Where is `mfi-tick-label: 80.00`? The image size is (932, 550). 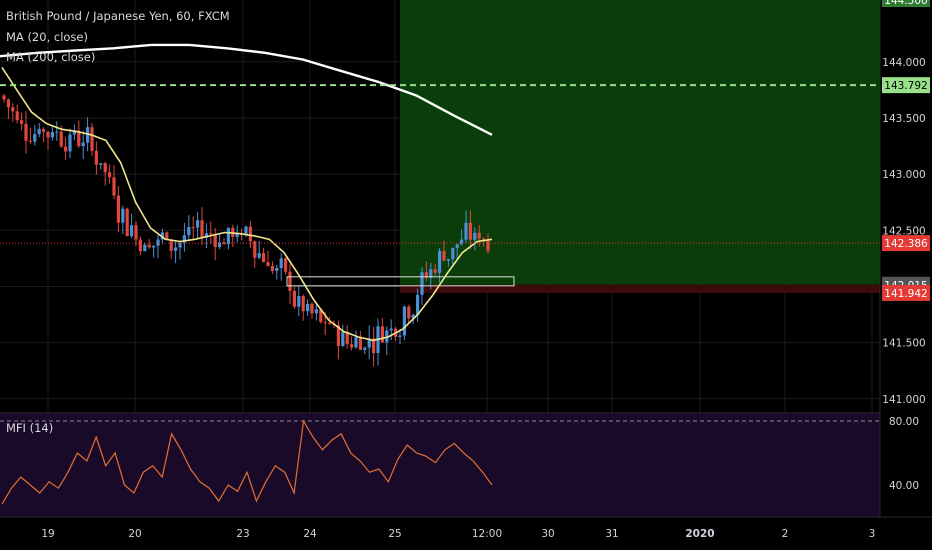
mfi-tick-label: 80.00 is located at coordinates (904, 422).